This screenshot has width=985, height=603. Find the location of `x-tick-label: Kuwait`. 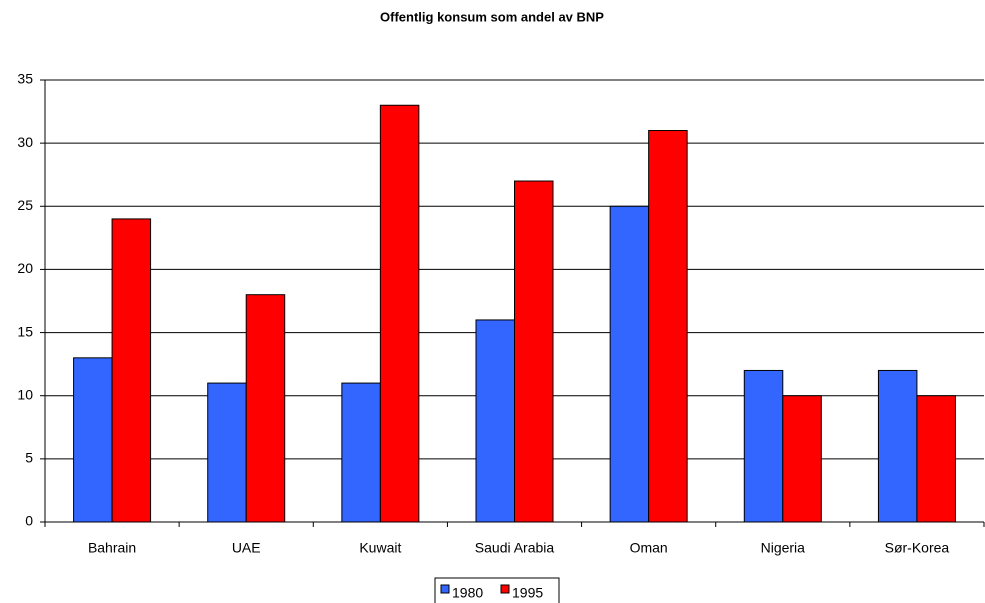

x-tick-label: Kuwait is located at coordinates (380, 548).